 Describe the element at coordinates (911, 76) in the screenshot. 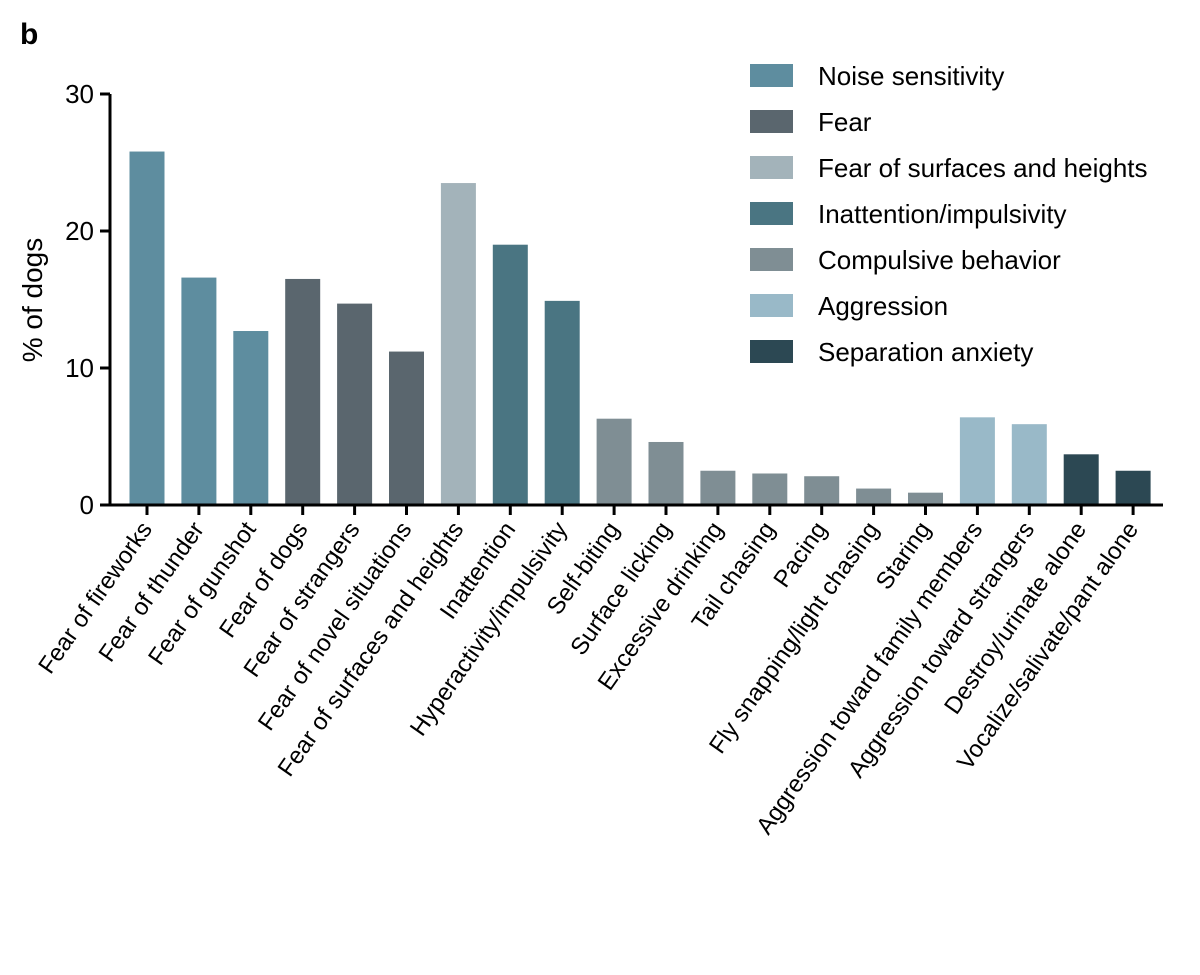

I see `legend-label: Noise sensitivity` at that location.